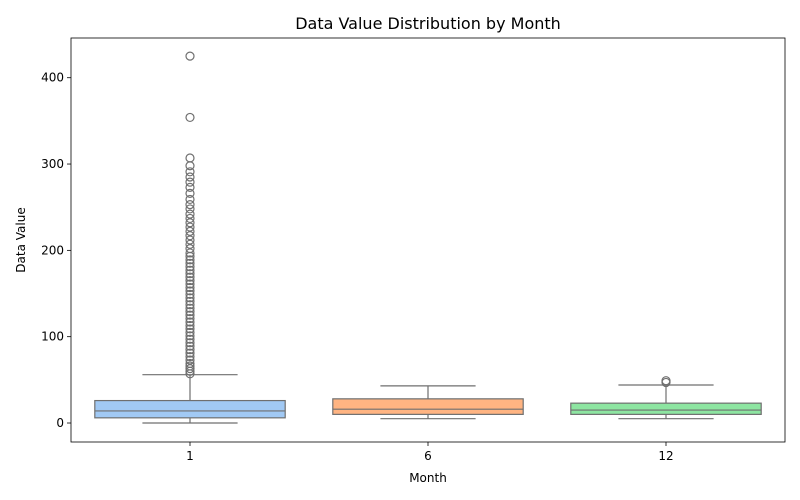 This screenshot has height=500, width=800. I want to click on y-tick-label: 400, so click(52, 78).